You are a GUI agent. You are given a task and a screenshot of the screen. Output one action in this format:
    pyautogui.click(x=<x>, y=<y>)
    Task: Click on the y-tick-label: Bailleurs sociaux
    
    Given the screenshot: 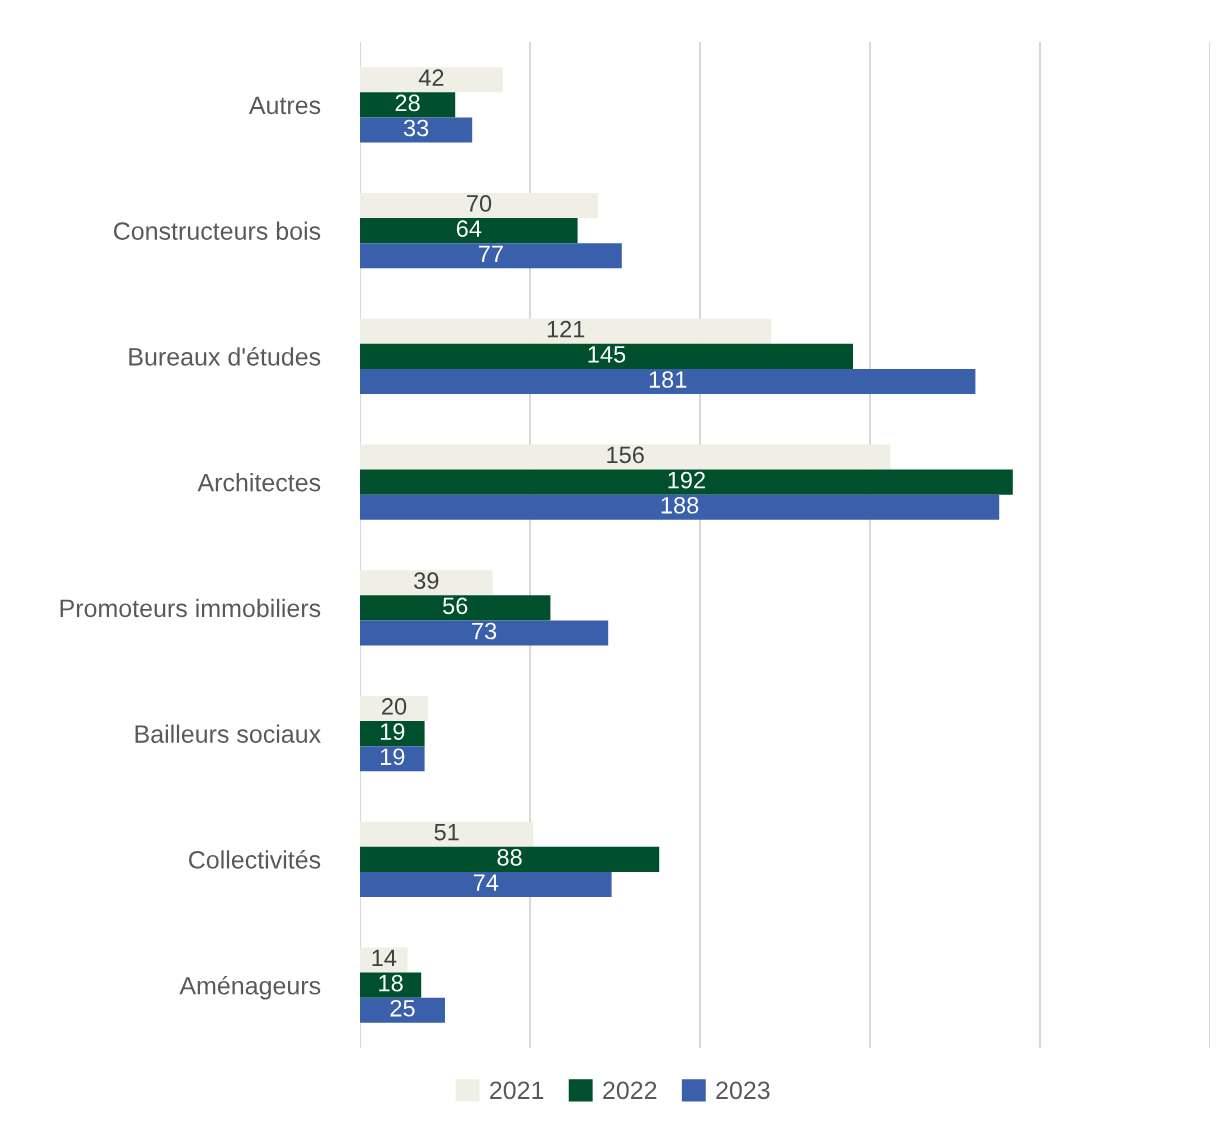 What is the action you would take?
    pyautogui.click(x=228, y=733)
    